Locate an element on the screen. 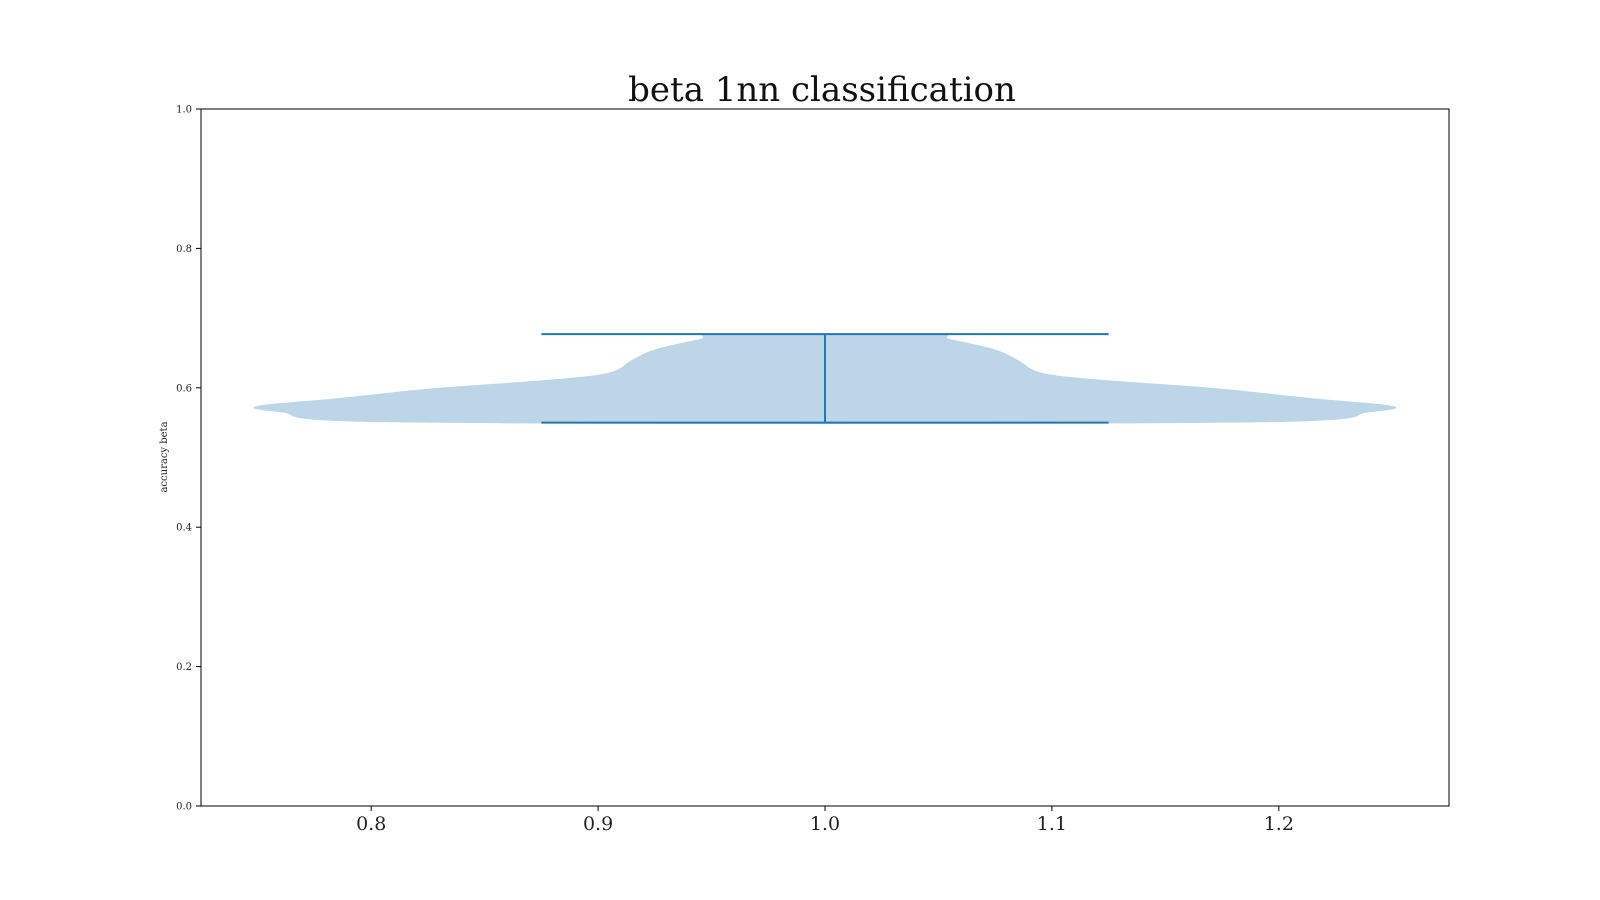 This screenshot has width=1600, height=900. y-axis: 0.0 0.2 0.4 0.6 0.8 1.0 is located at coordinates (188, 459).